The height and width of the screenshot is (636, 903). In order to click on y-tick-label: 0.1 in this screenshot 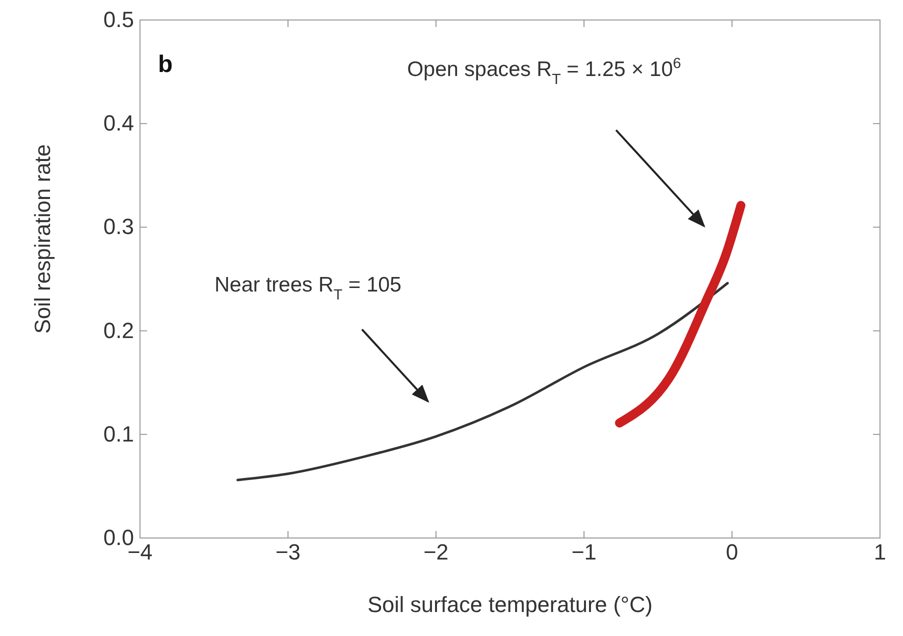, I will do `click(118, 433)`.